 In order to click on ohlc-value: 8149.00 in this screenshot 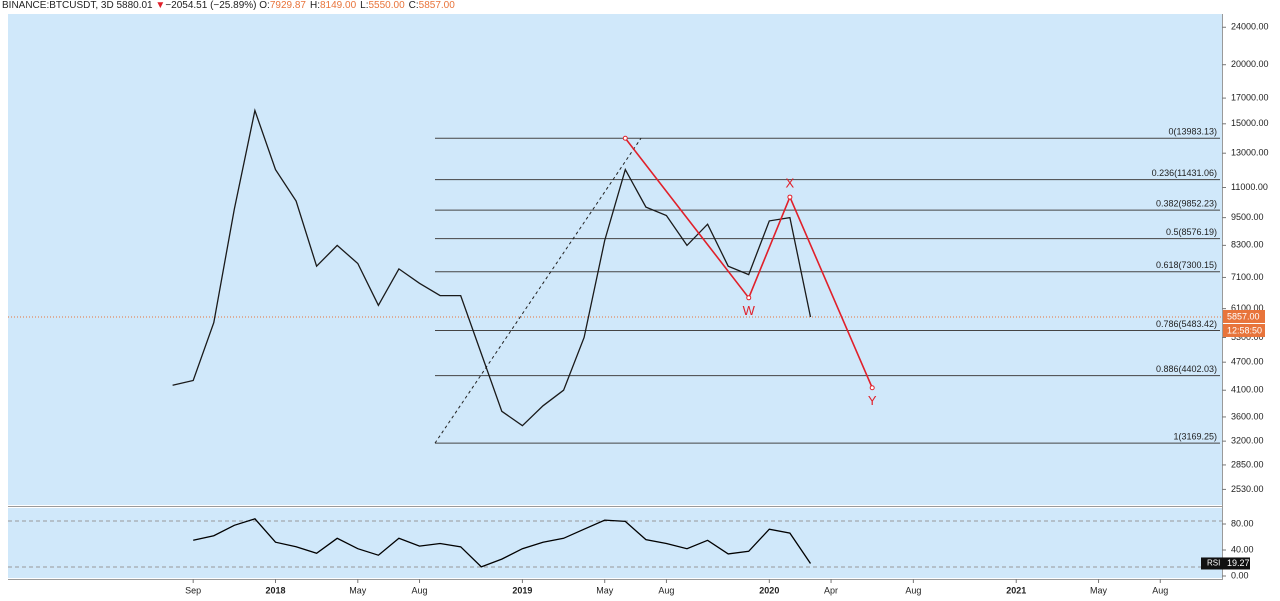, I will do `click(338, 5)`.